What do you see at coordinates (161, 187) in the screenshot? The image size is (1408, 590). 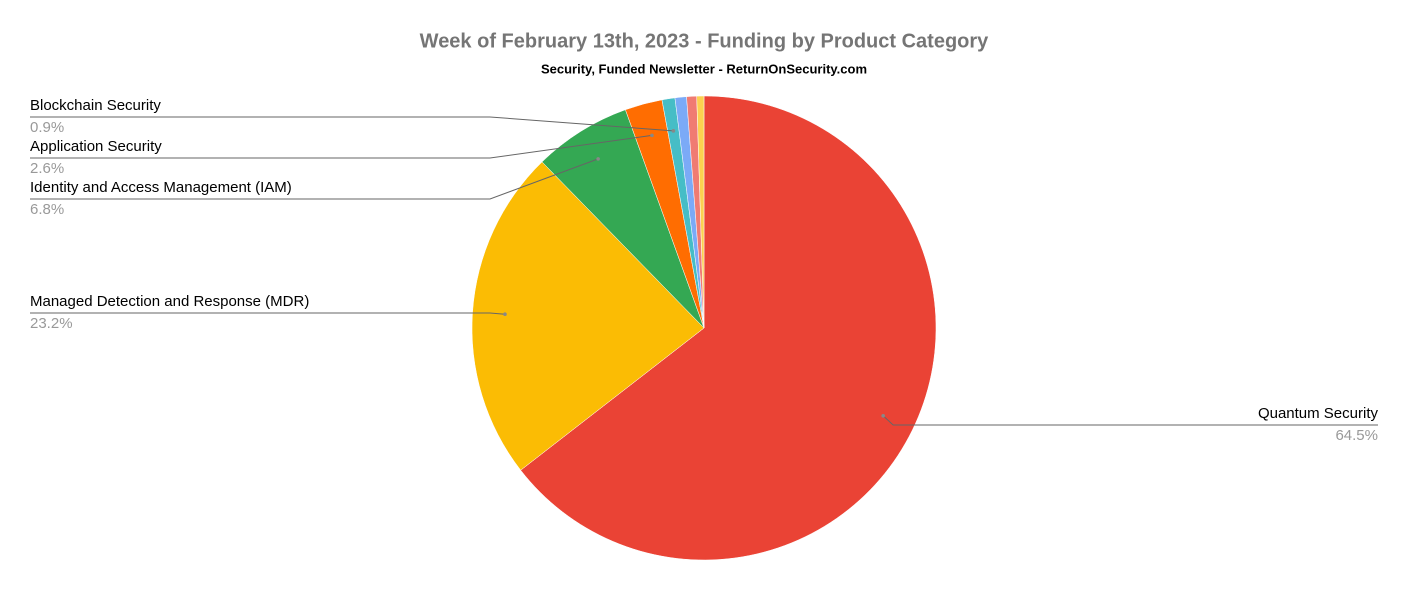 I see `slice-label: Identity and Access Management (IAM)` at bounding box center [161, 187].